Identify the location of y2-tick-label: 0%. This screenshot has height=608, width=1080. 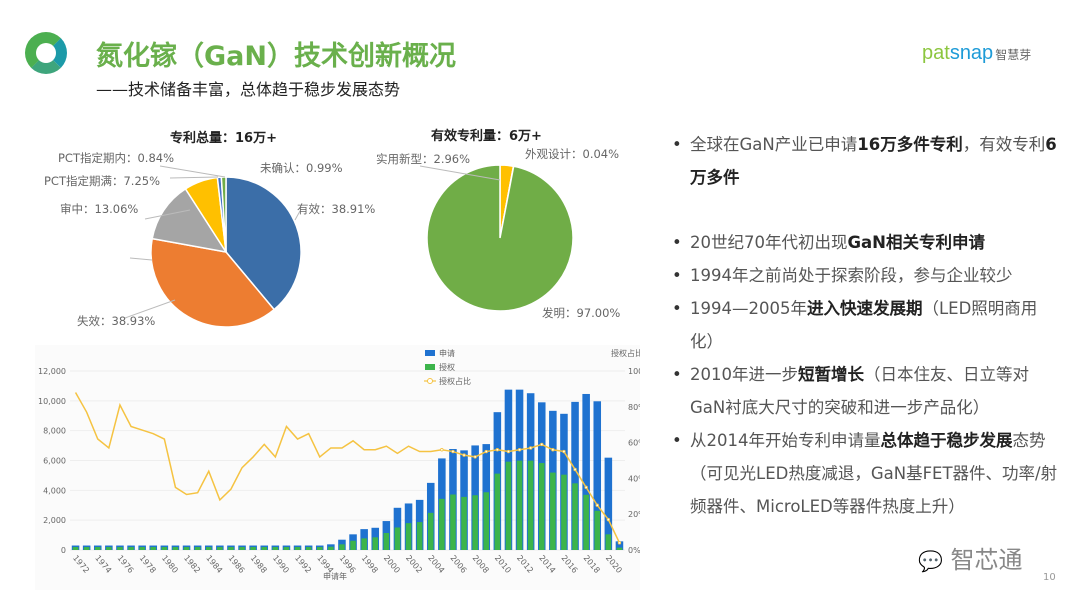
(634, 550).